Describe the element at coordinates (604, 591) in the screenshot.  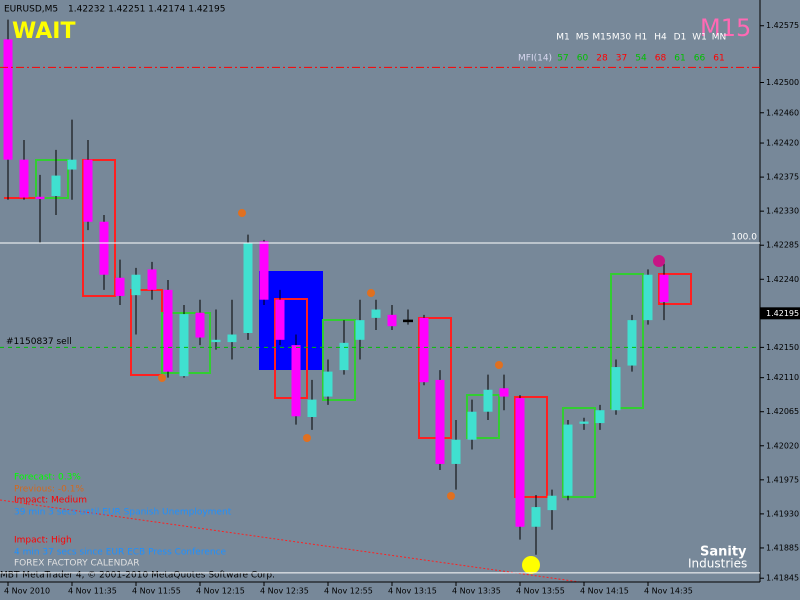
I see `x-tick-label: 4 Nov 14:15` at that location.